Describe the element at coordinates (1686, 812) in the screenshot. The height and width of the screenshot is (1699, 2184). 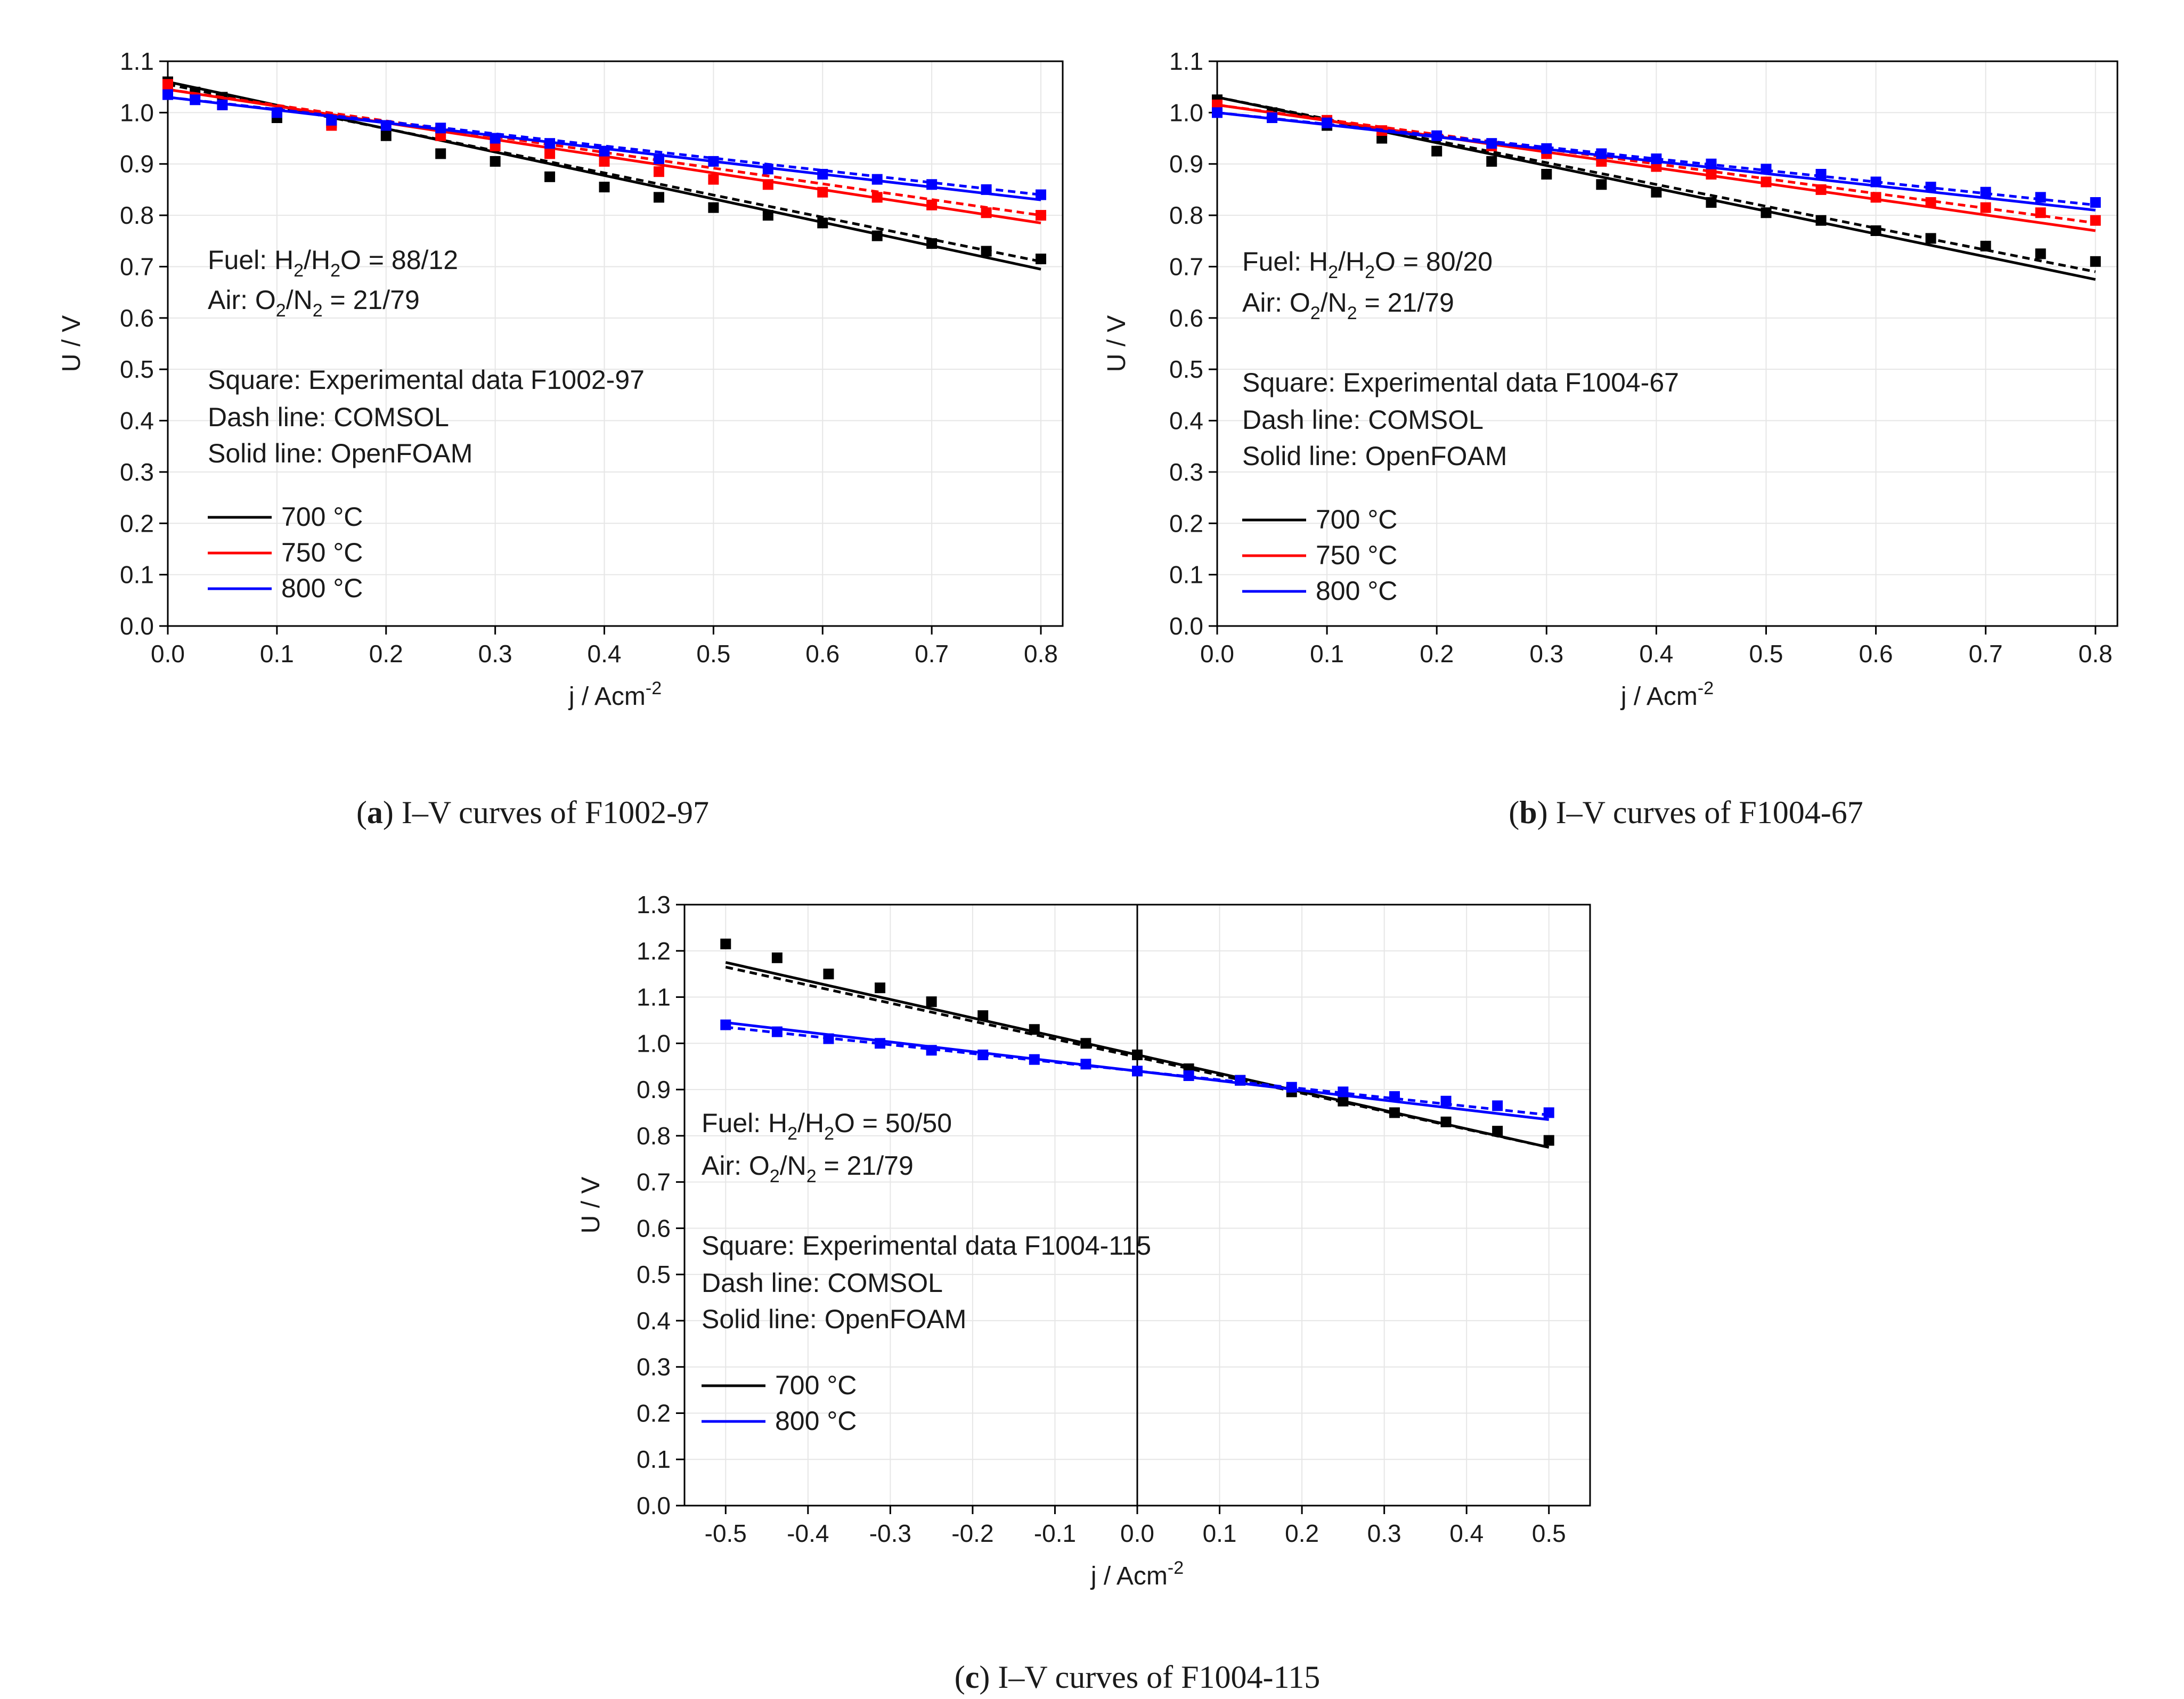
I see `subfigure-caption: (b) I–V curves of F1004-67` at that location.